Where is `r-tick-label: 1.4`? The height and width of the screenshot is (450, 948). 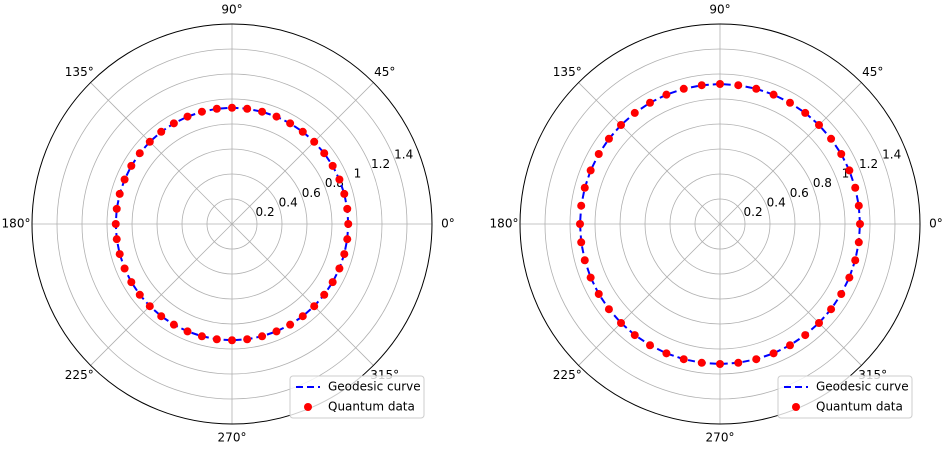
r-tick-label: 1.4 is located at coordinates (403, 155).